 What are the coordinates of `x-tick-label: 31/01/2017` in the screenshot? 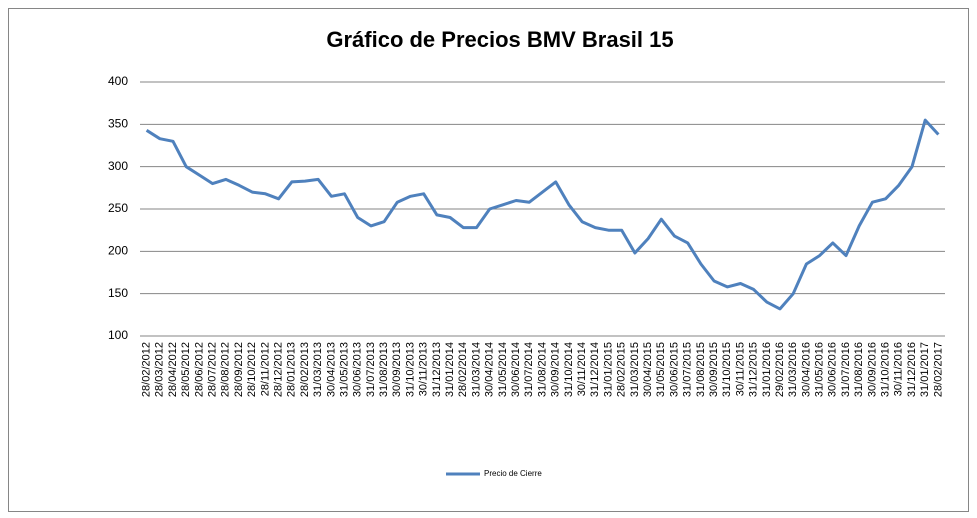 It's located at (925, 369).